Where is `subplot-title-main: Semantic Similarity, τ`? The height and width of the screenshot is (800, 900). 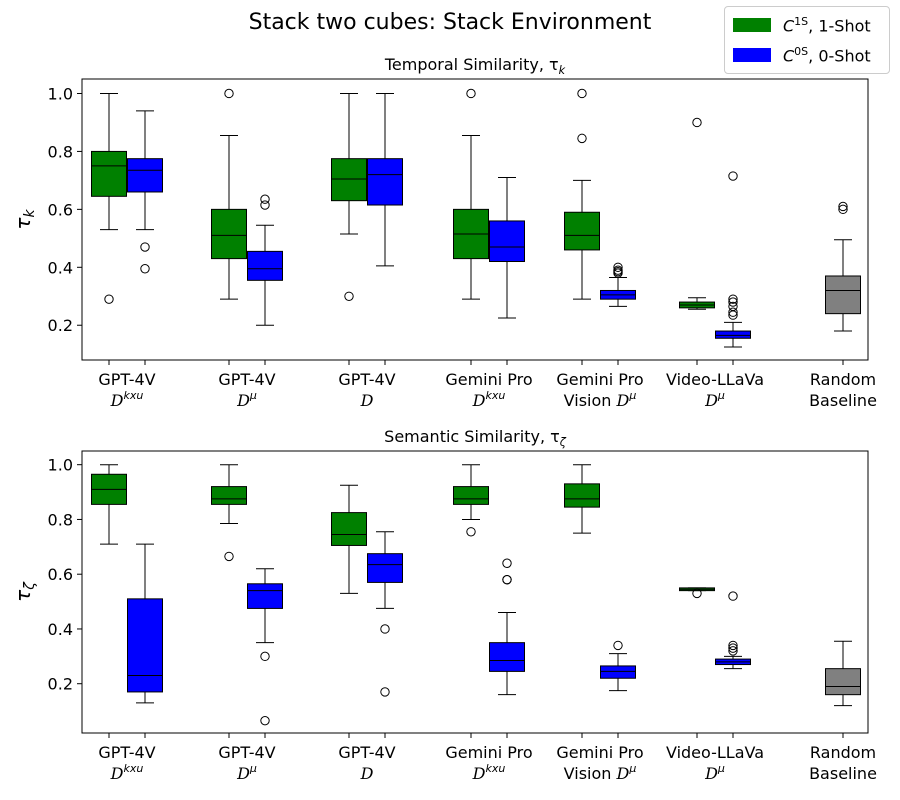
subplot-title-main: Semantic Similarity, τ is located at coordinates (472, 436).